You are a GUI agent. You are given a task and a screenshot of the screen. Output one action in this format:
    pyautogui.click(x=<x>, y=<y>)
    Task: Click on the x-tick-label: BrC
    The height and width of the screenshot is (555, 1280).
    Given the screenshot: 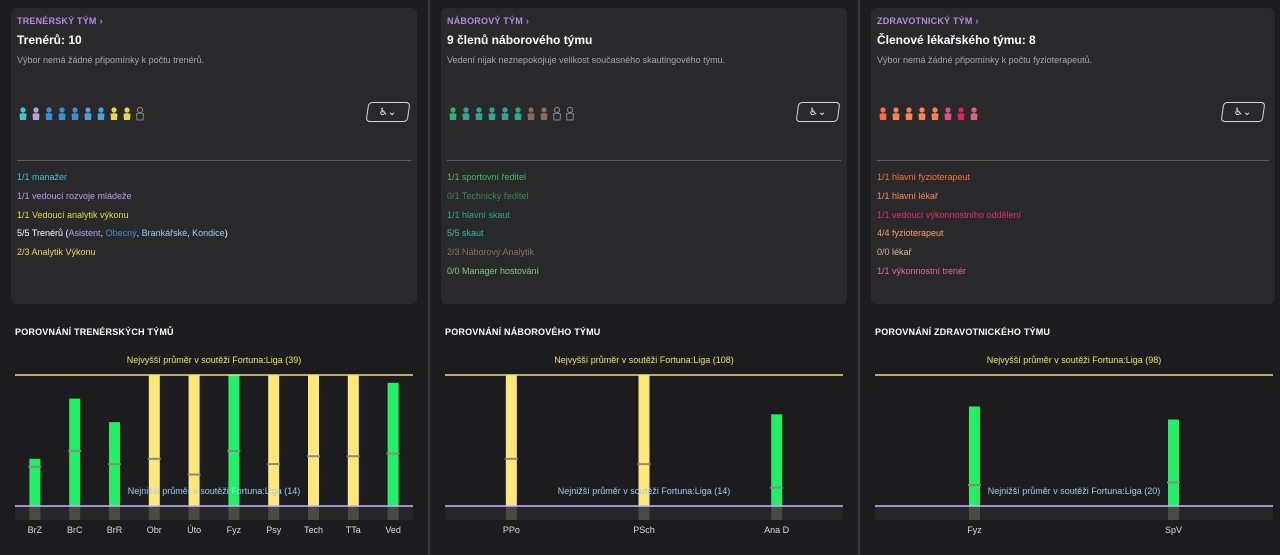 What is the action you would take?
    pyautogui.click(x=75, y=530)
    